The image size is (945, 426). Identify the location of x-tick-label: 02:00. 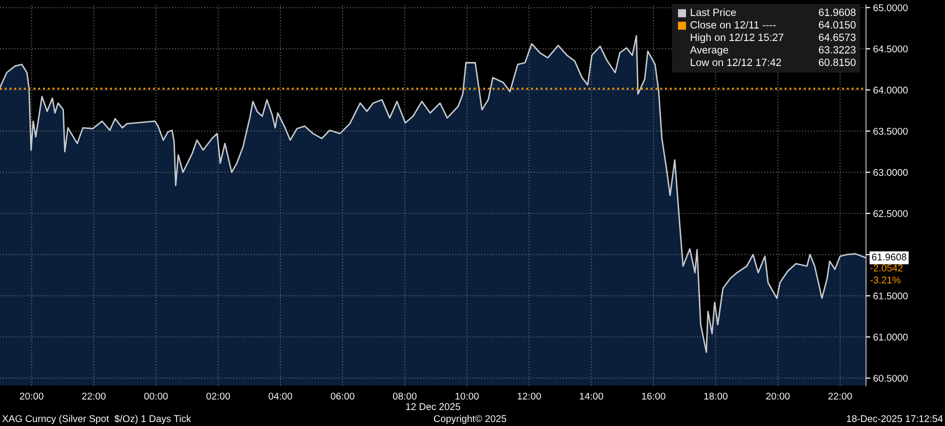
(218, 396).